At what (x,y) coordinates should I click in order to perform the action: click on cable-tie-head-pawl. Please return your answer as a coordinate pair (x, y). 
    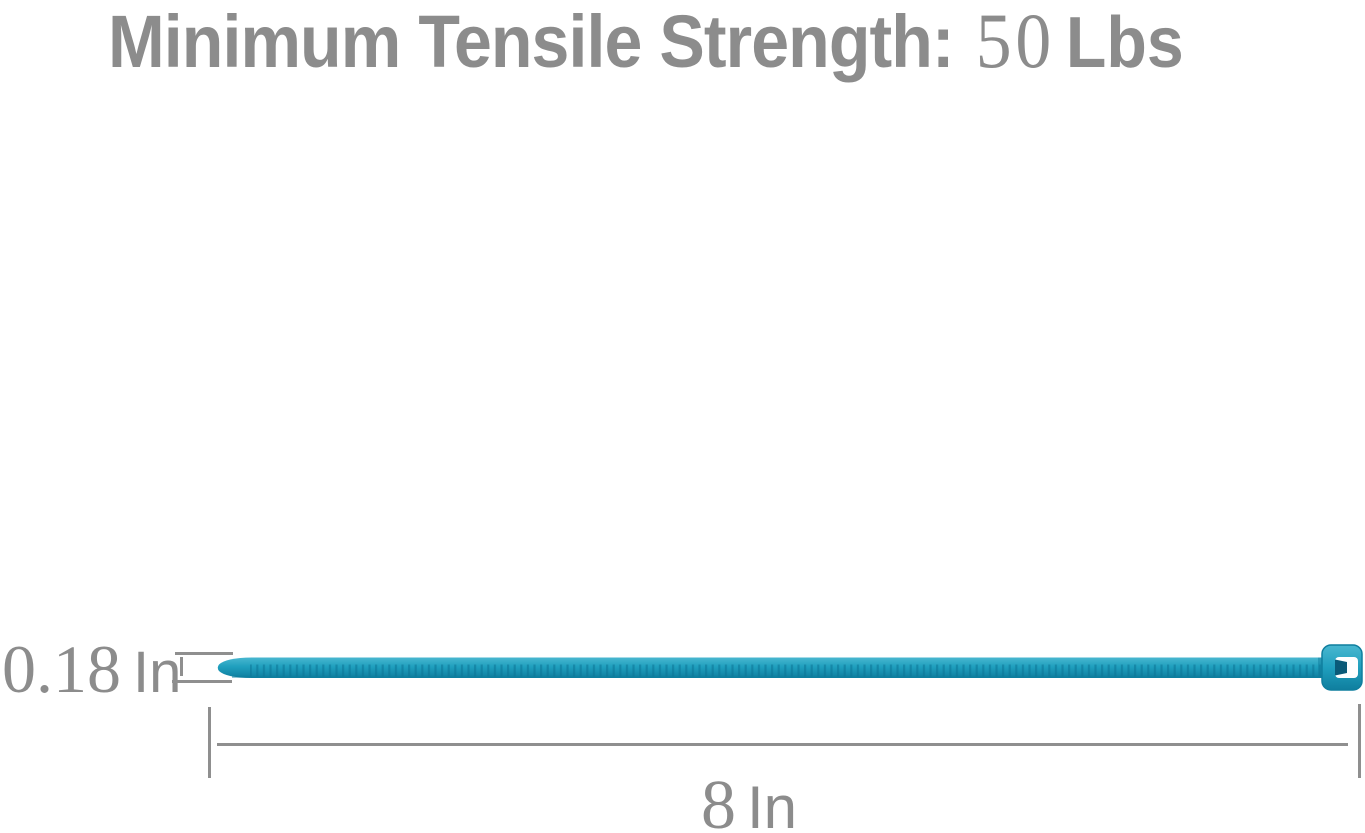
    Looking at the image, I should click on (1341, 667).